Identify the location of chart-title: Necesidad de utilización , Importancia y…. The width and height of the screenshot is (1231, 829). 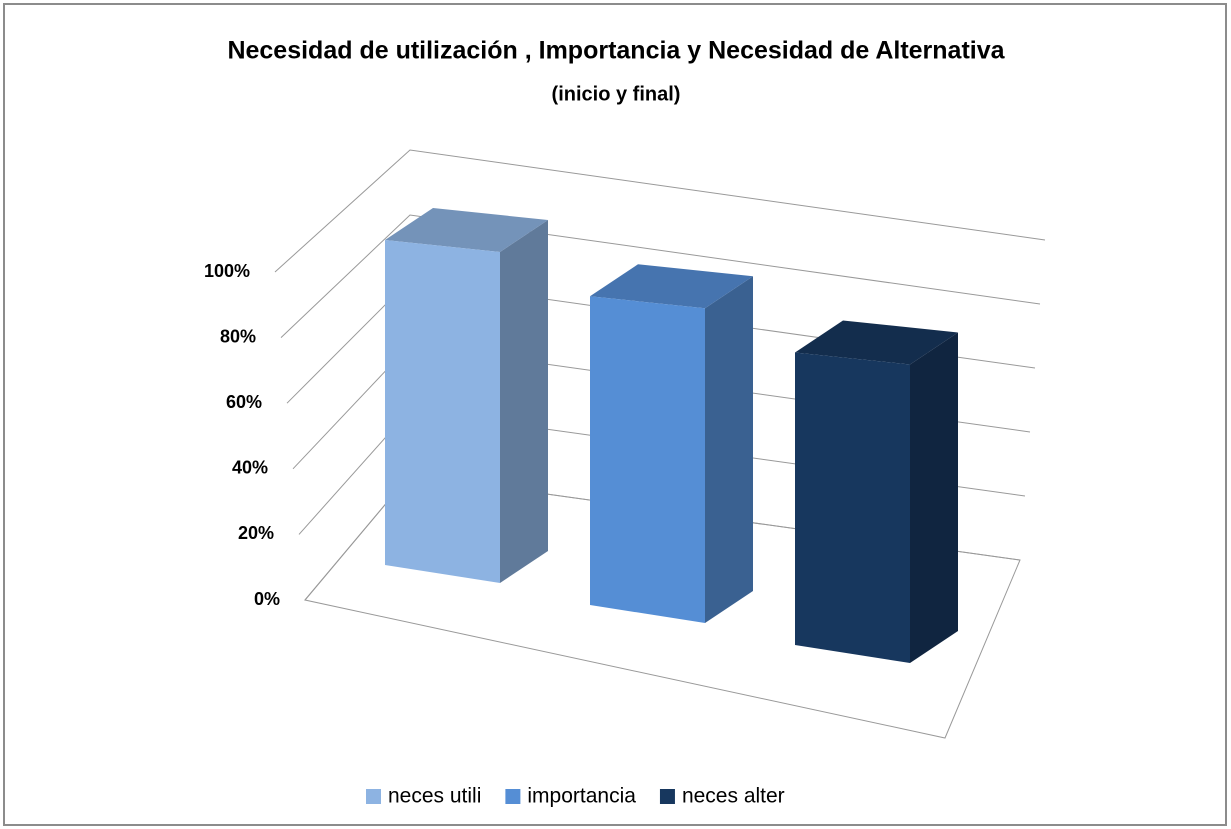
(616, 51).